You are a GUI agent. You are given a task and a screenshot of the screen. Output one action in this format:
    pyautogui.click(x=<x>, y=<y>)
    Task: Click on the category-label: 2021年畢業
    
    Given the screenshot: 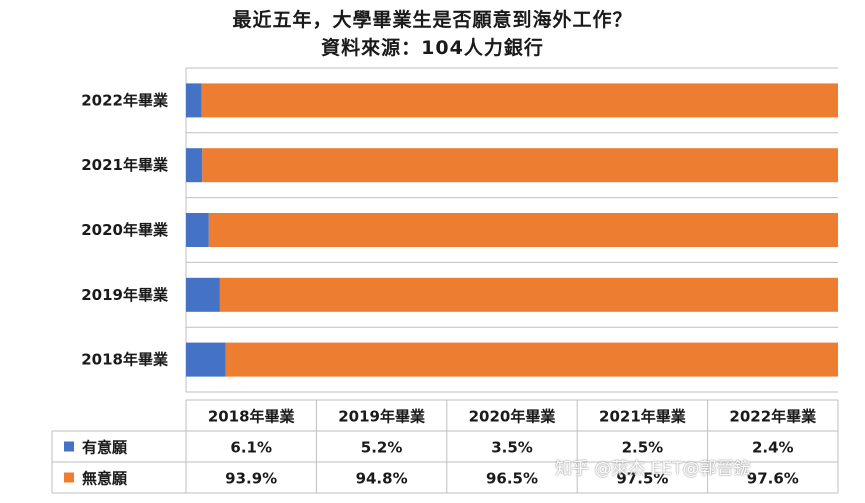 What is the action you would take?
    pyautogui.click(x=125, y=165)
    